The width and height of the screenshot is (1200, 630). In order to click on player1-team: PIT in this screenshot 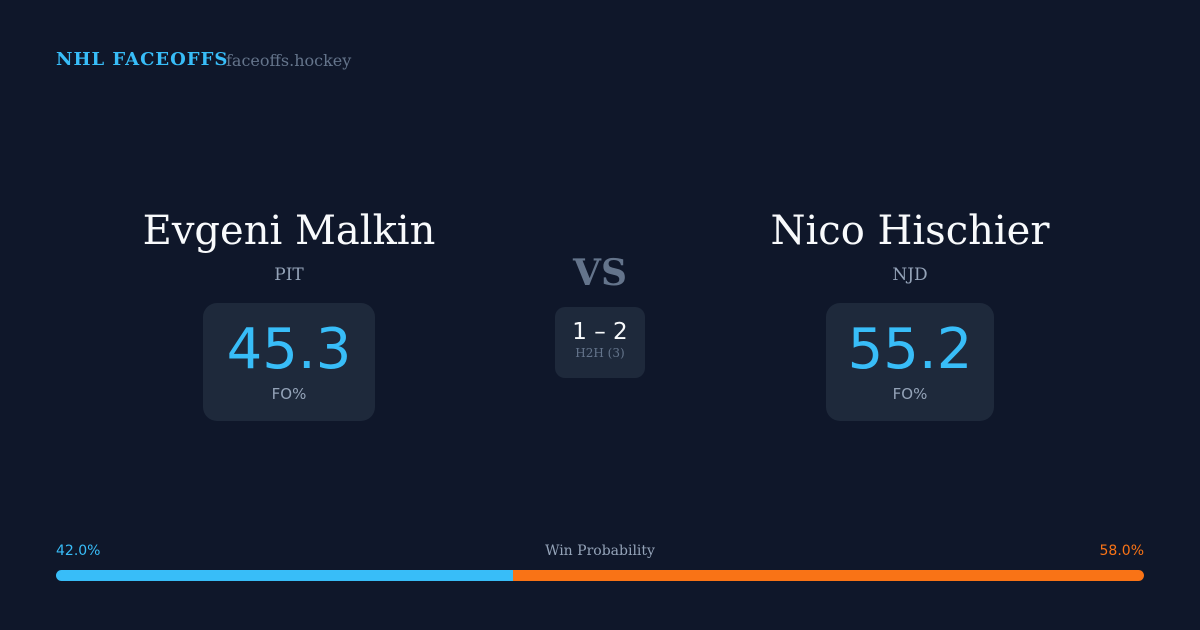, I will do `click(289, 275)`.